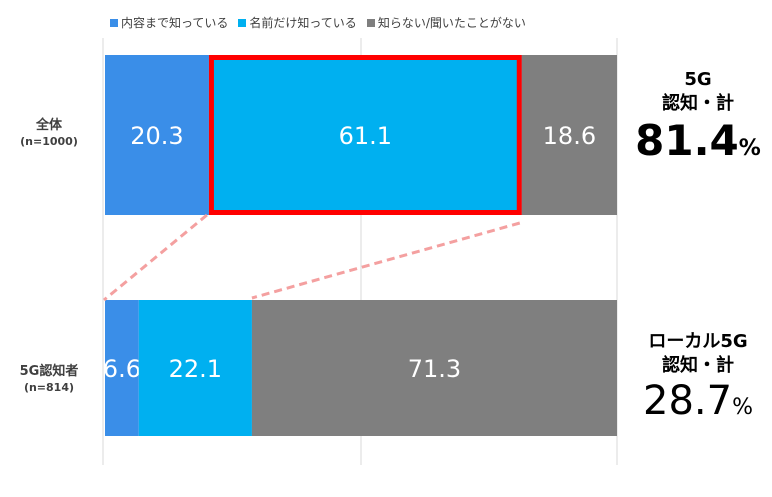  What do you see at coordinates (698, 377) in the screenshot?
I see `summary-local5g-awareness: ローカル5G 認知・計 28.7%` at bounding box center [698, 377].